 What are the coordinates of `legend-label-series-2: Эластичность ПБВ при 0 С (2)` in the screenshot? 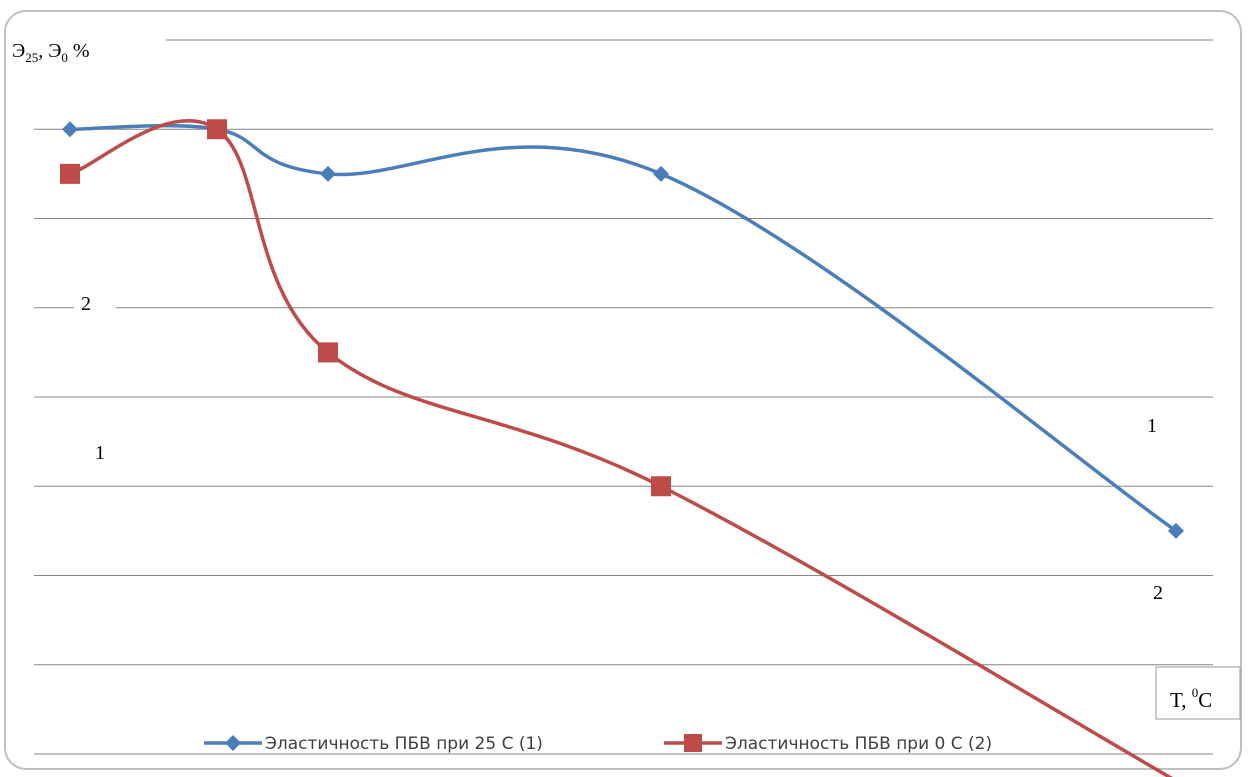 It's located at (858, 744).